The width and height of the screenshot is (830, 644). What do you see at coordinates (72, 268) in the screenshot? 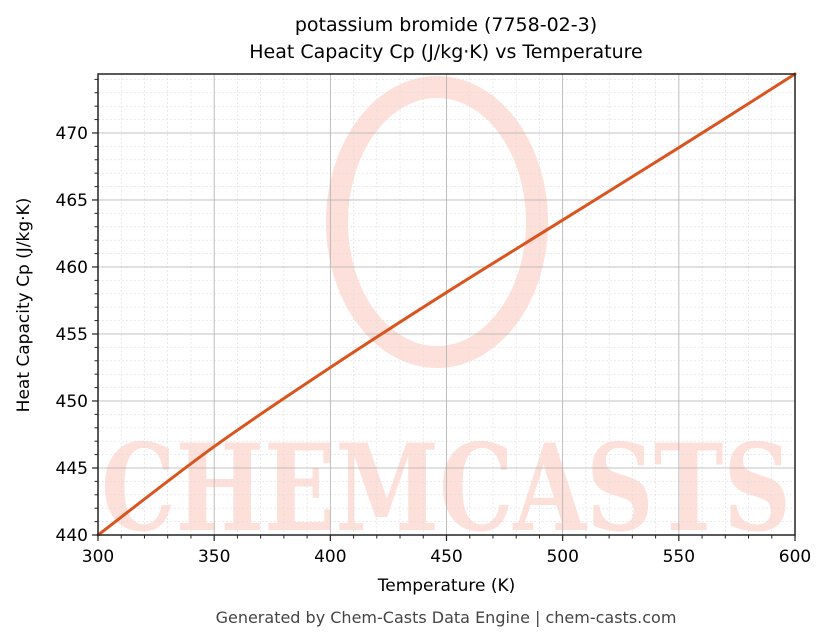
I see `svg-text: 460` at bounding box center [72, 268].